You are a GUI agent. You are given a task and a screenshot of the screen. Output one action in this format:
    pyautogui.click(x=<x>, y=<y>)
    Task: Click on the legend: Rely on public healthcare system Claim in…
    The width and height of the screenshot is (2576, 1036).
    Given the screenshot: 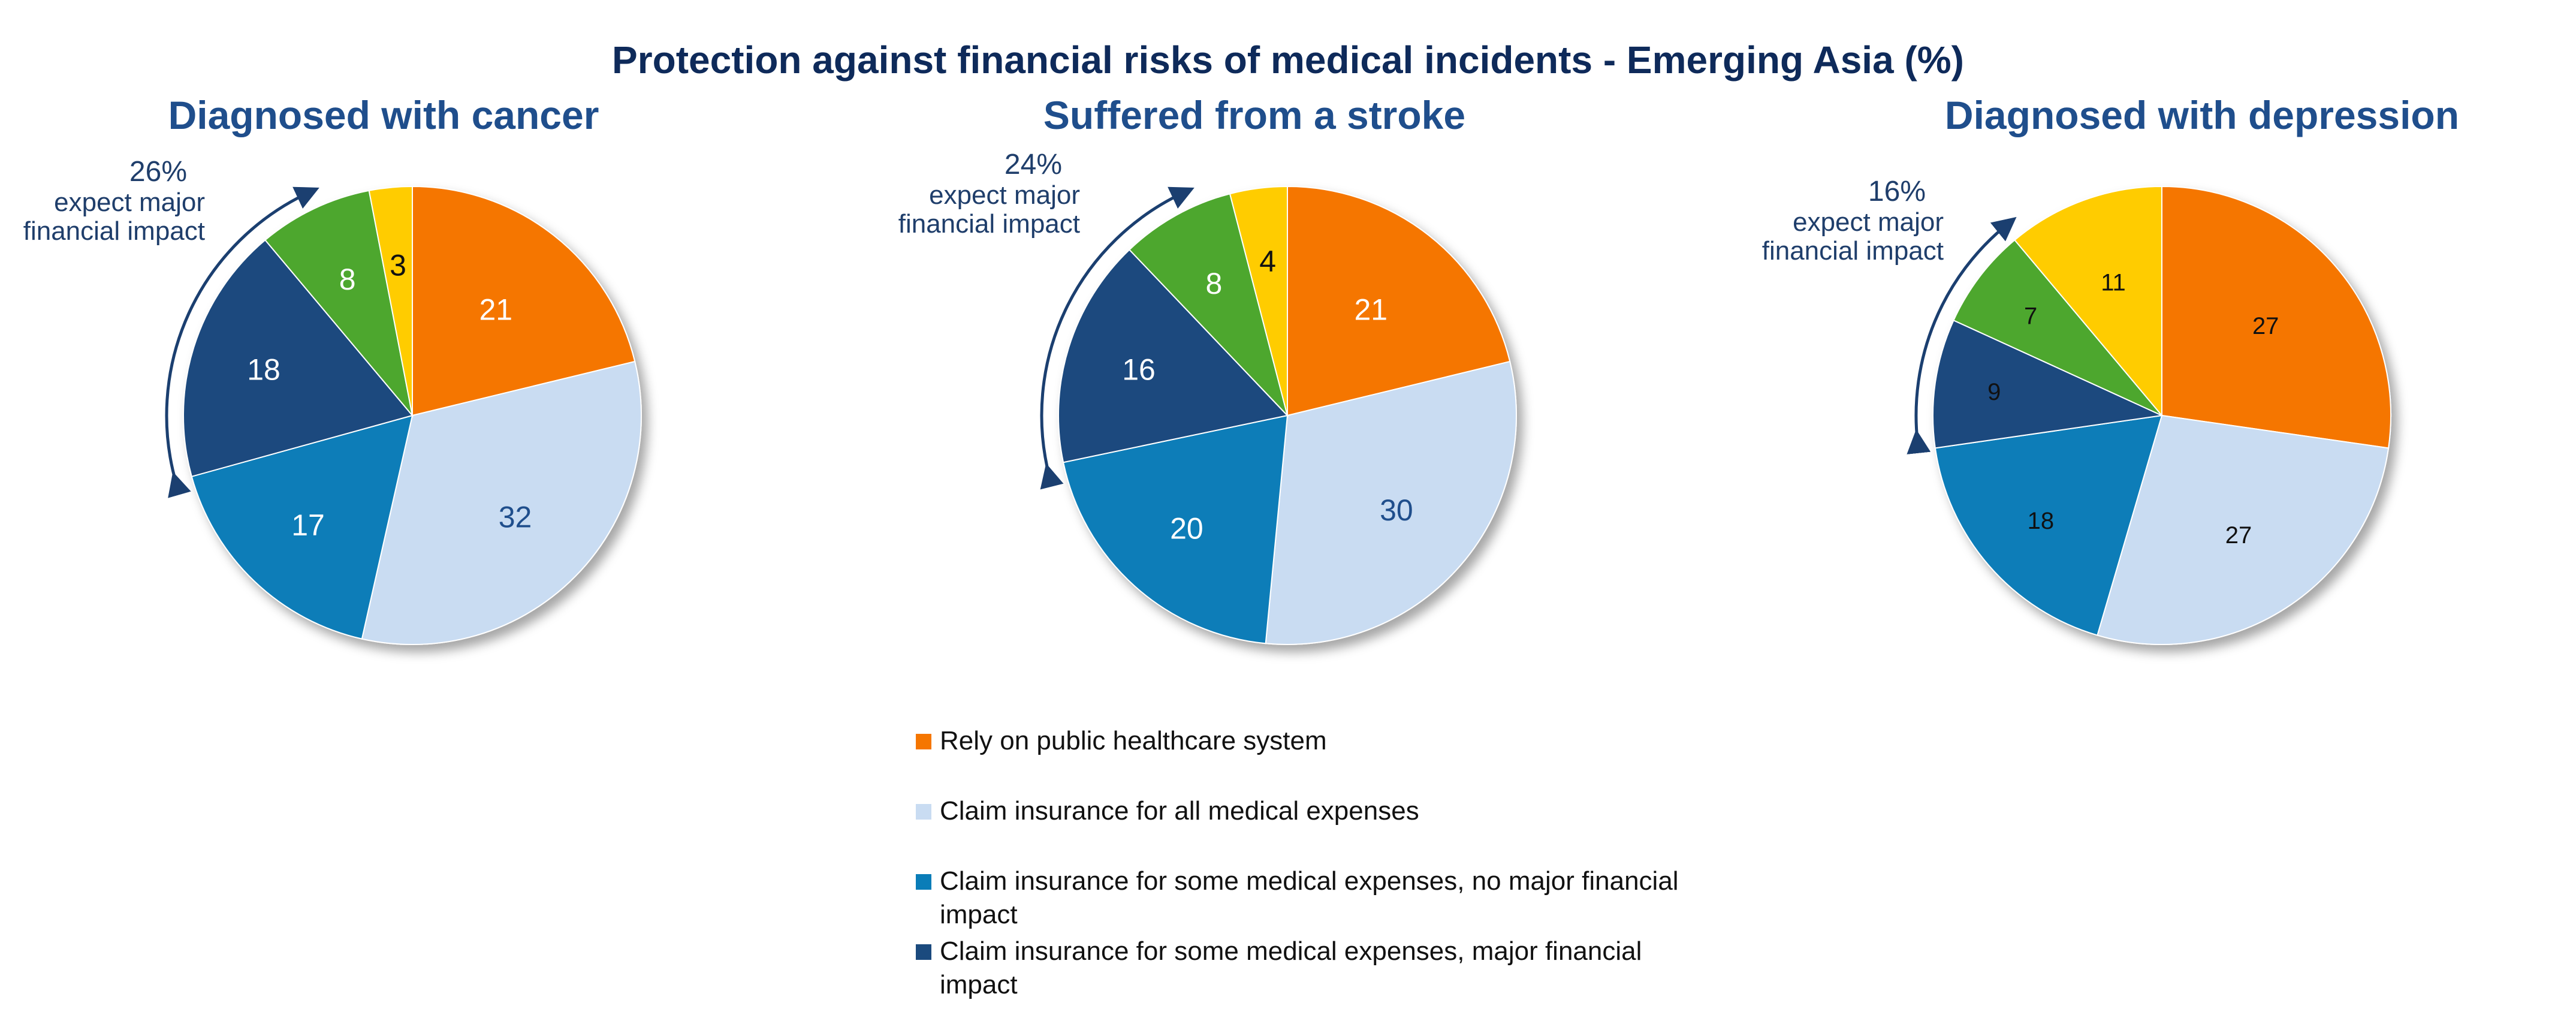 What is the action you would take?
    pyautogui.click(x=1298, y=863)
    